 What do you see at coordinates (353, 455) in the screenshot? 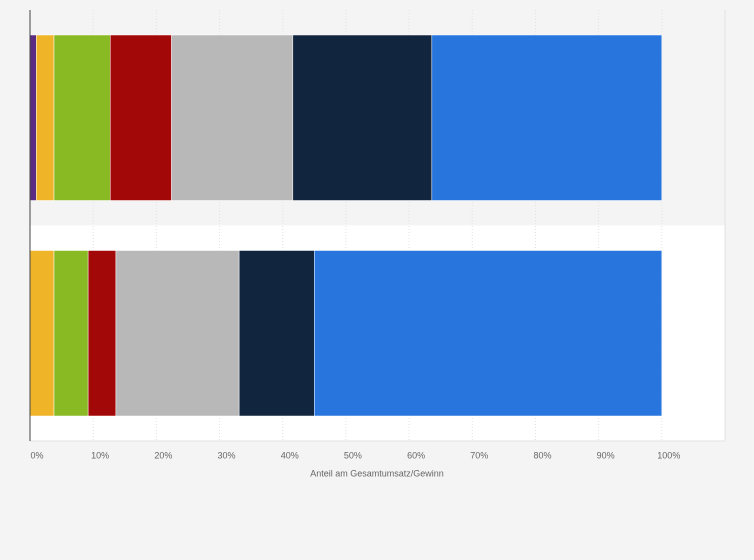
I see `x-tick-label: 50%` at bounding box center [353, 455].